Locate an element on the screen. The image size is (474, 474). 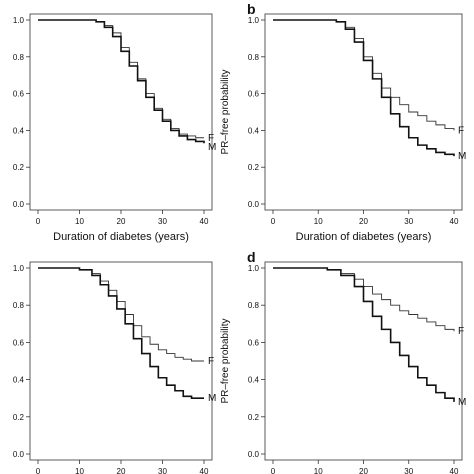
panel-label: b is located at coordinates (251, 9).